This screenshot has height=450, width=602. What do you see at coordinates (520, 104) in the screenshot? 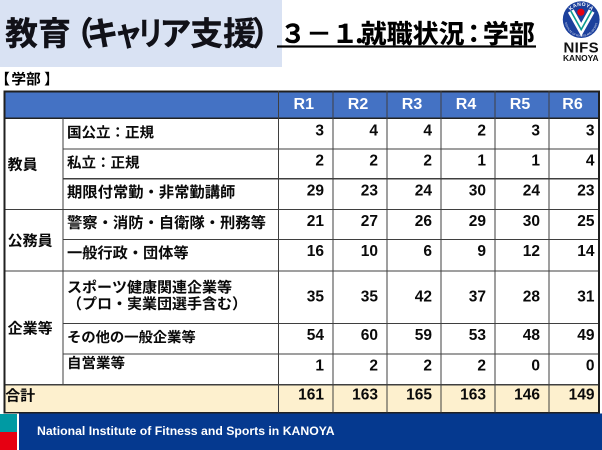
I see `svg-text: R5` at bounding box center [520, 104].